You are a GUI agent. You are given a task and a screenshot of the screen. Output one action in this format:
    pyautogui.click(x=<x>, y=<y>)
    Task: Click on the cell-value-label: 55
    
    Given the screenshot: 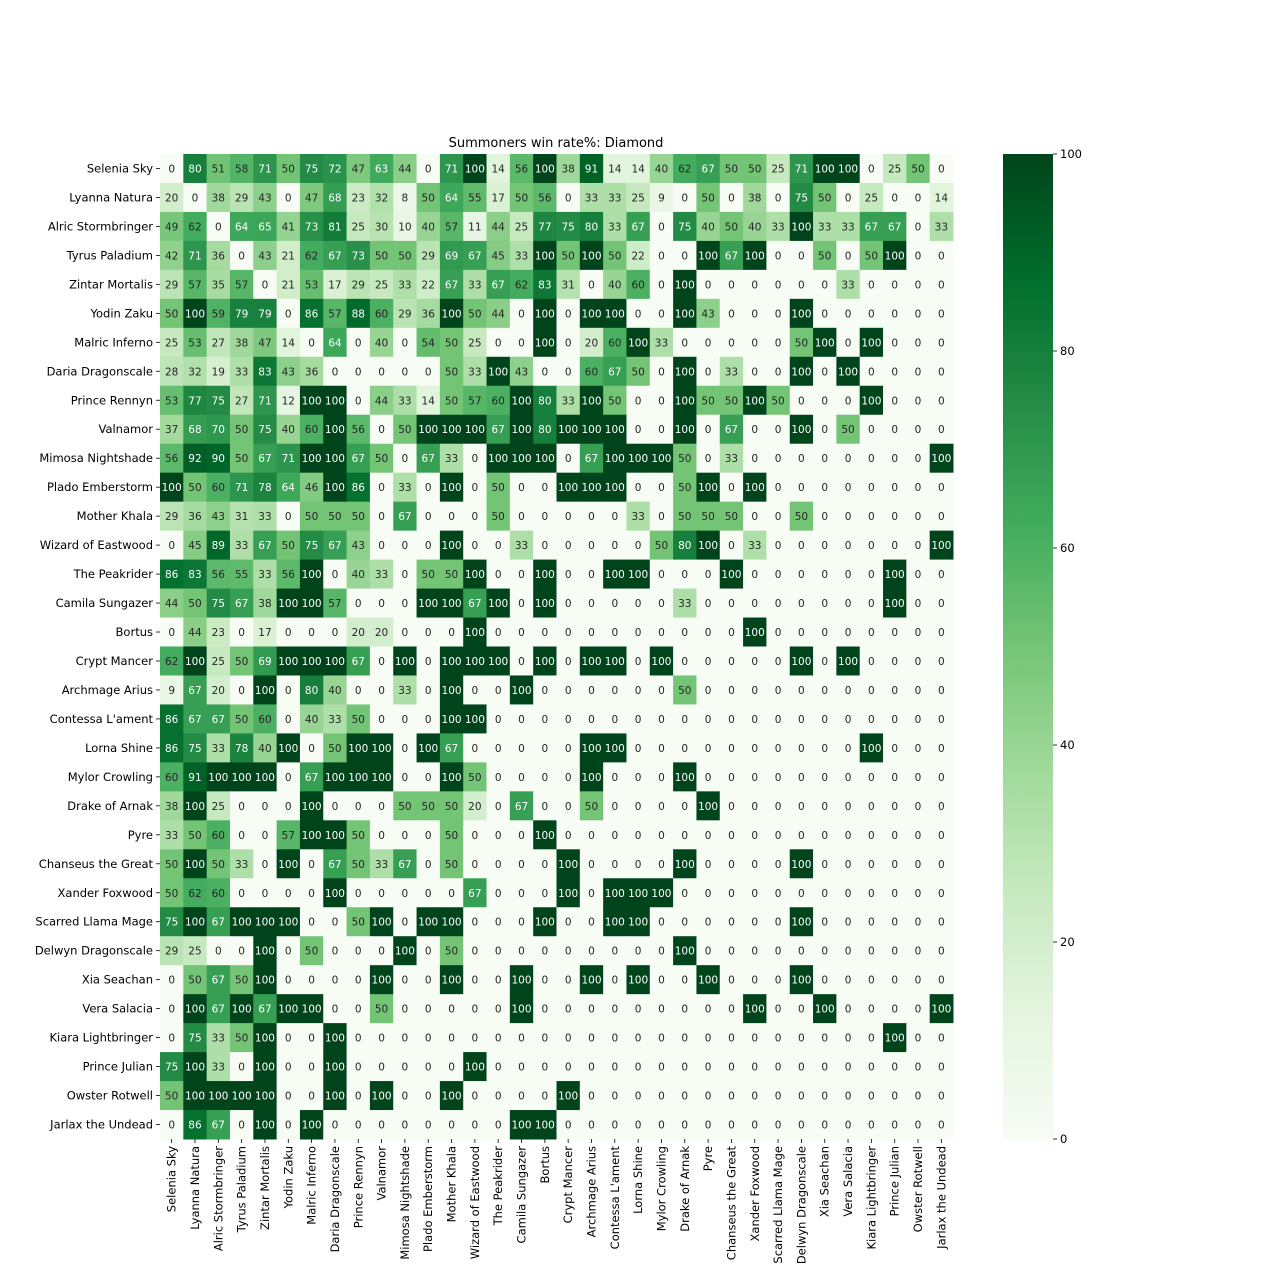 What is the action you would take?
    pyautogui.click(x=474, y=198)
    